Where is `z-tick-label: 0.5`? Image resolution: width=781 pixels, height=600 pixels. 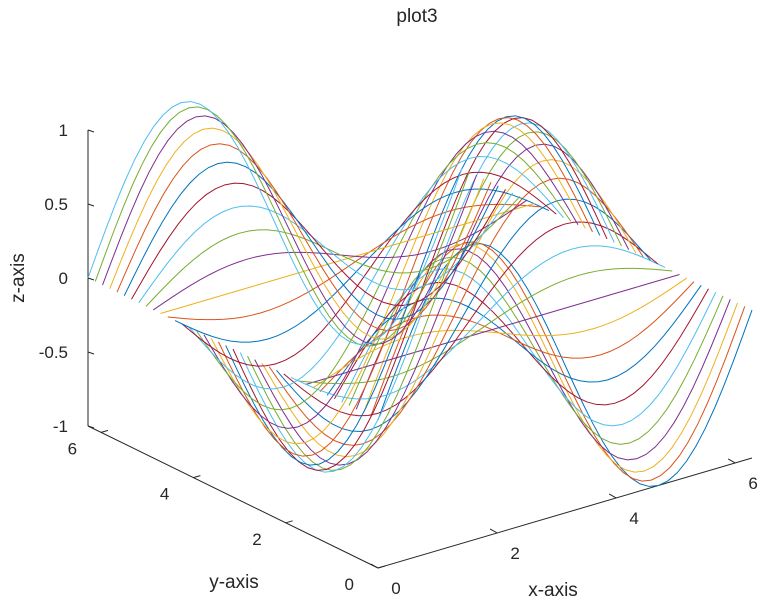
z-tick-label: 0.5 is located at coordinates (56, 204).